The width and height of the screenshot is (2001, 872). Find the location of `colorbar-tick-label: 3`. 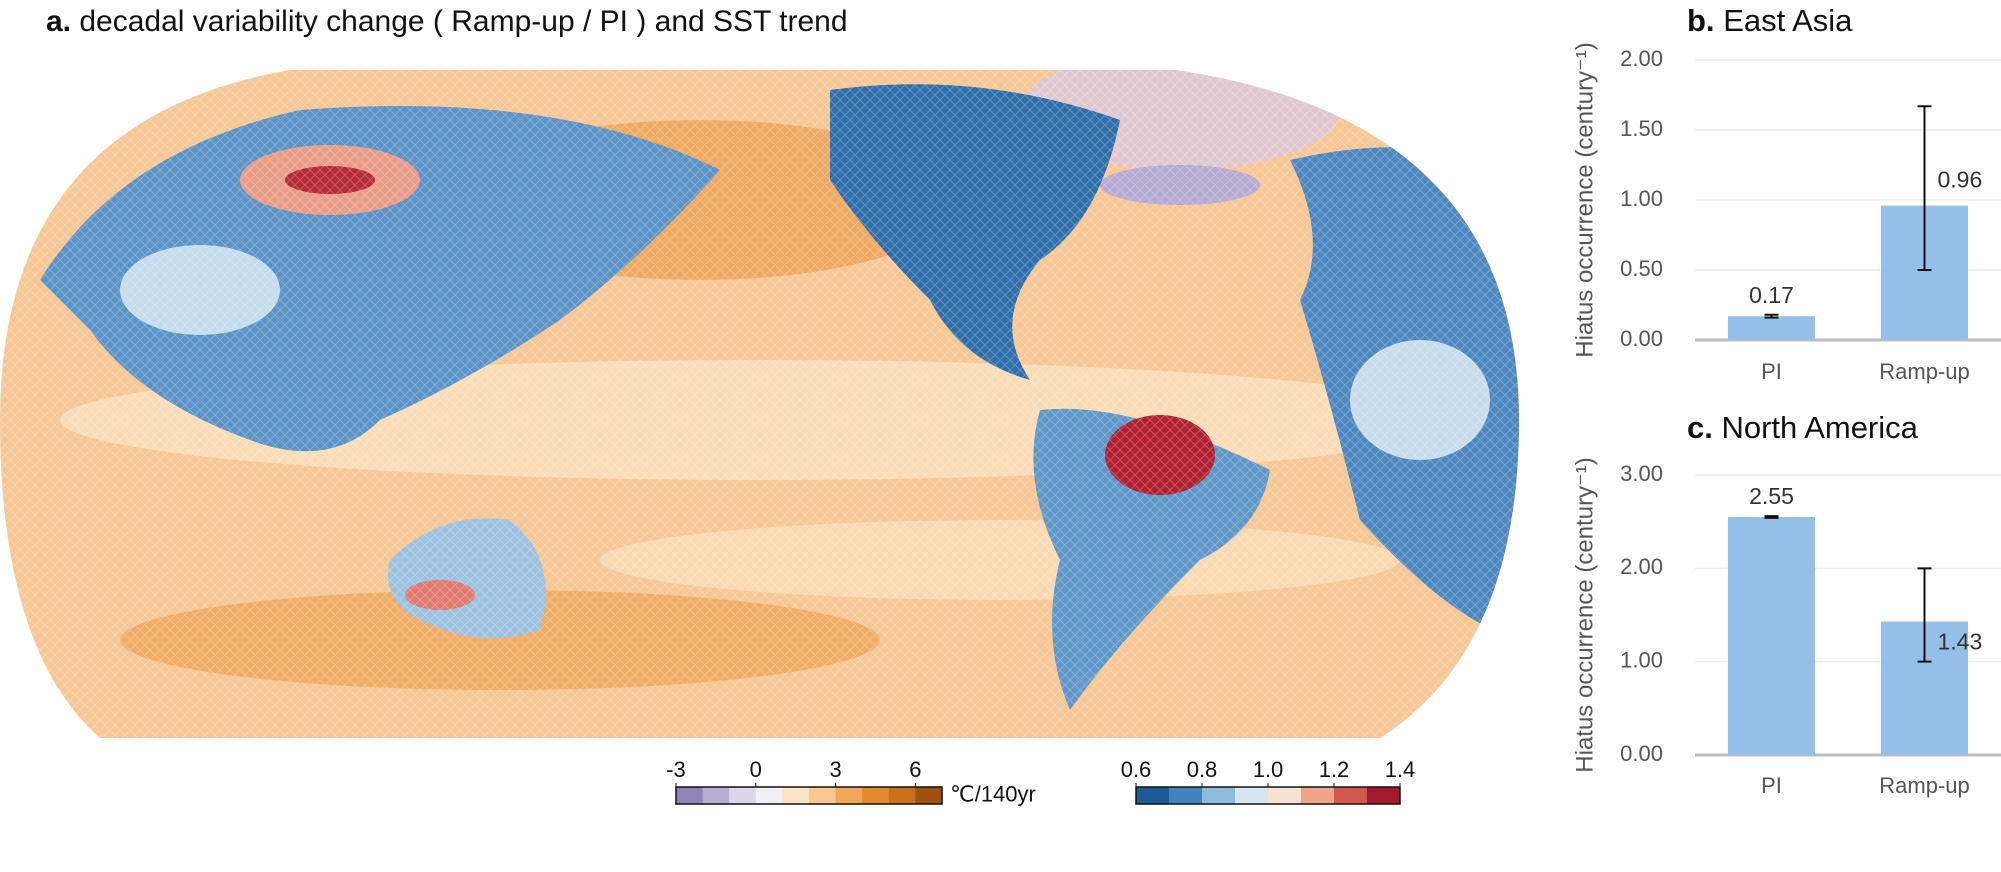

colorbar-tick-label: 3 is located at coordinates (835, 769).